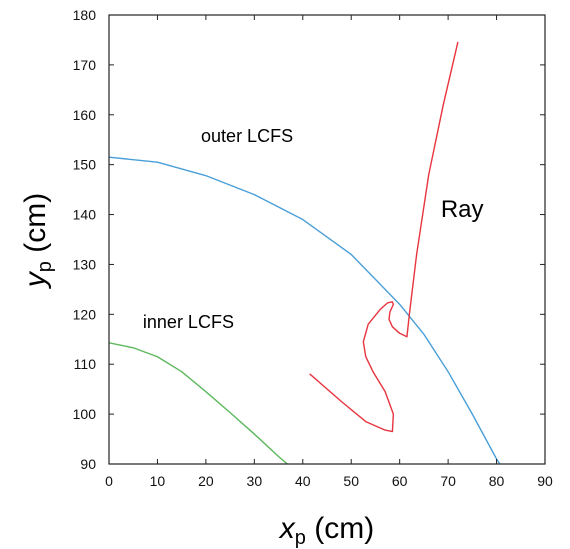 Image resolution: width=570 pixels, height=549 pixels. I want to click on x-tick-label: 60, so click(400, 481).